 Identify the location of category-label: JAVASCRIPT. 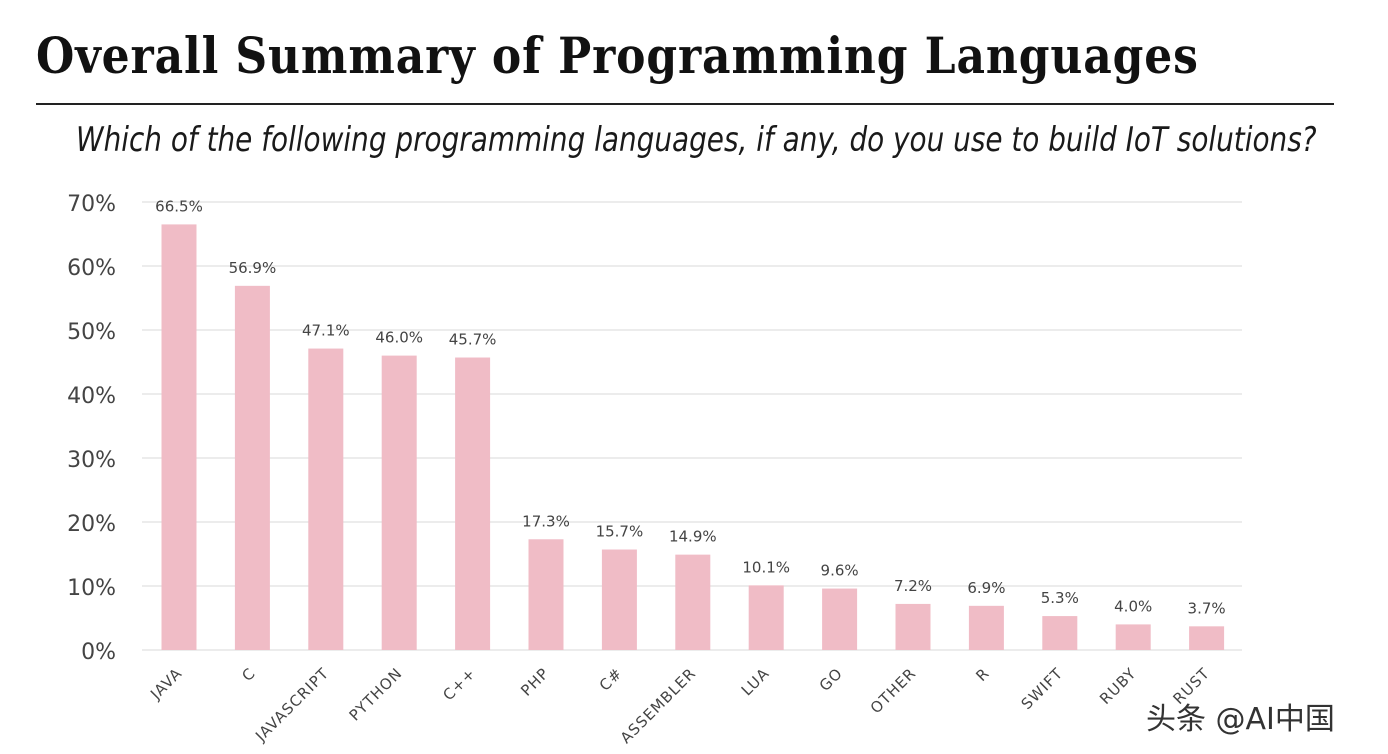
(291, 704).